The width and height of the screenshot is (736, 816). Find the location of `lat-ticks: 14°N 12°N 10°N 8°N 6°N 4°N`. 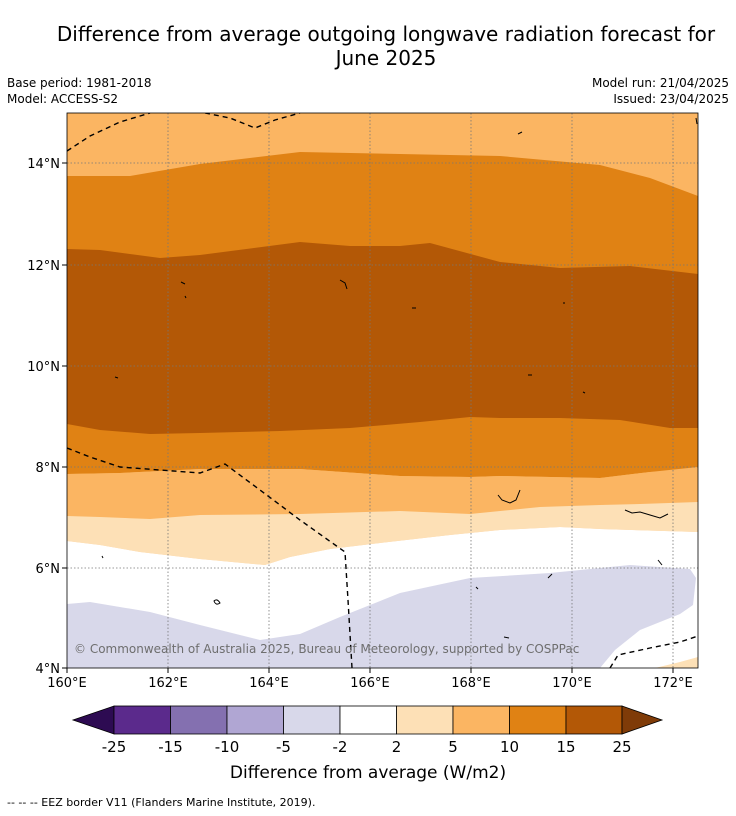

lat-ticks: 14°N 12°N 10°N 8°N 6°N 4°N is located at coordinates (47, 417).